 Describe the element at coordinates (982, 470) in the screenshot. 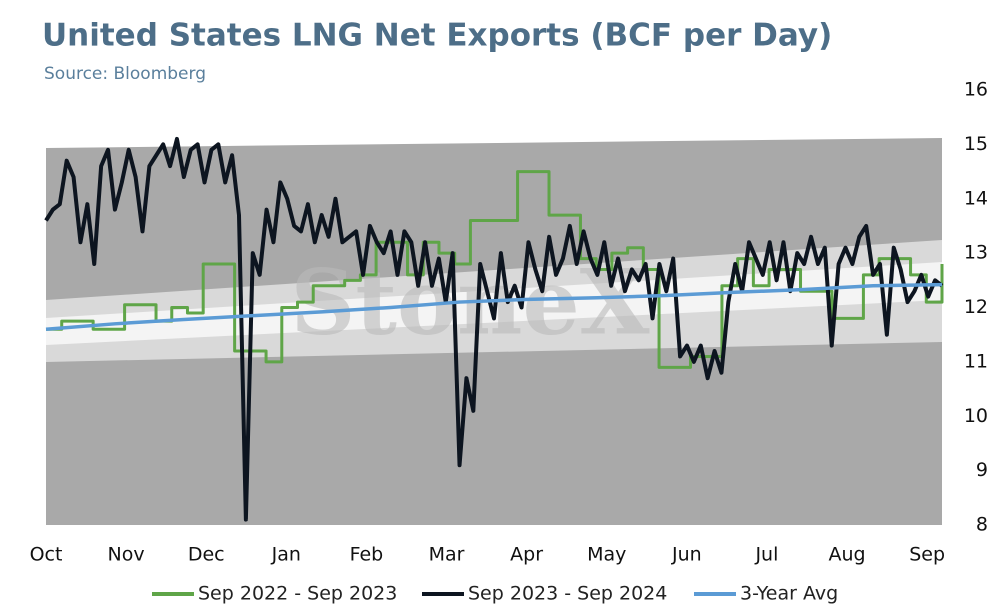

I see `y-tick-label: 9` at that location.